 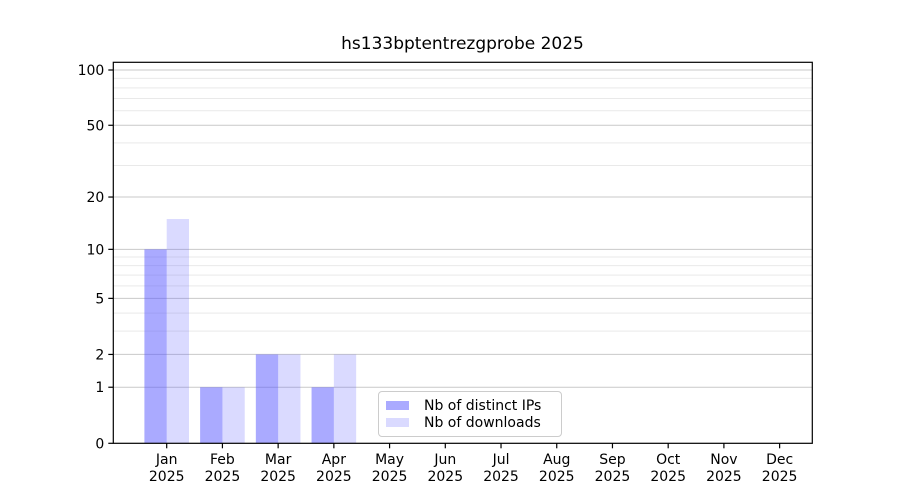 What do you see at coordinates (445, 468) in the screenshot?
I see `x-tick-label-jun: Jun 2025` at bounding box center [445, 468].